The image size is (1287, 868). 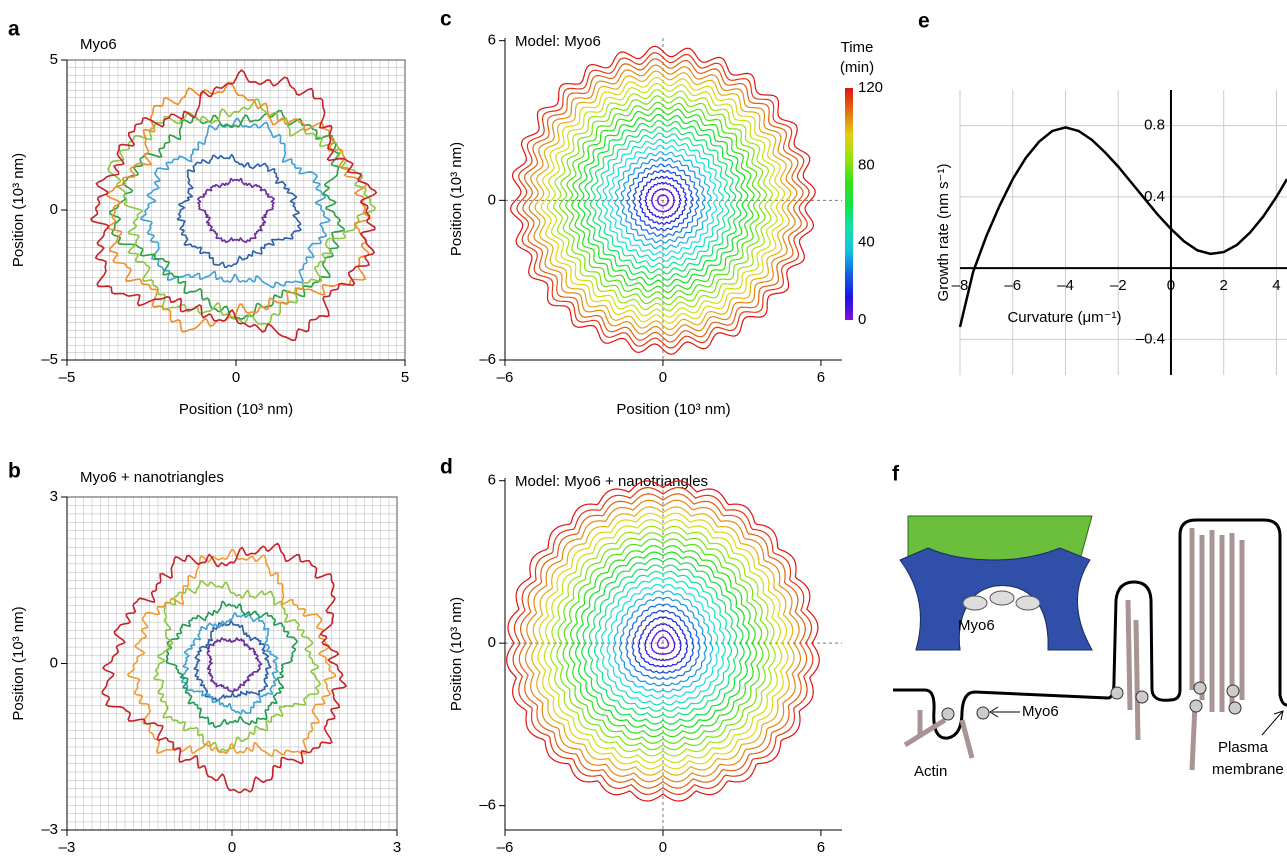 I want to click on inset-cup, so click(x=996, y=599).